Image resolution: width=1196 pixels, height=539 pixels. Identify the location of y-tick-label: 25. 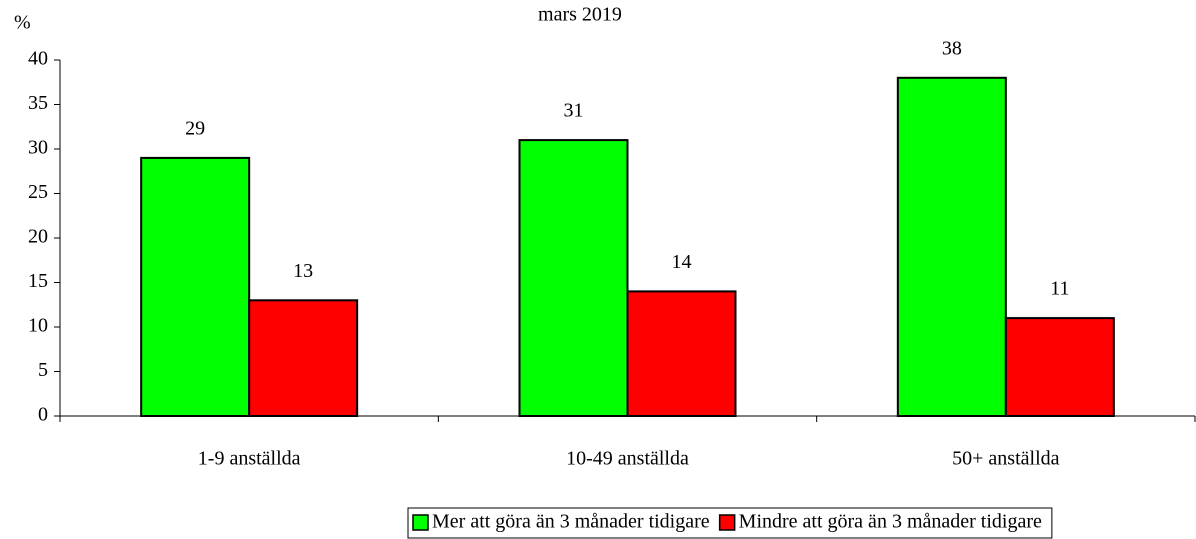
(38, 192).